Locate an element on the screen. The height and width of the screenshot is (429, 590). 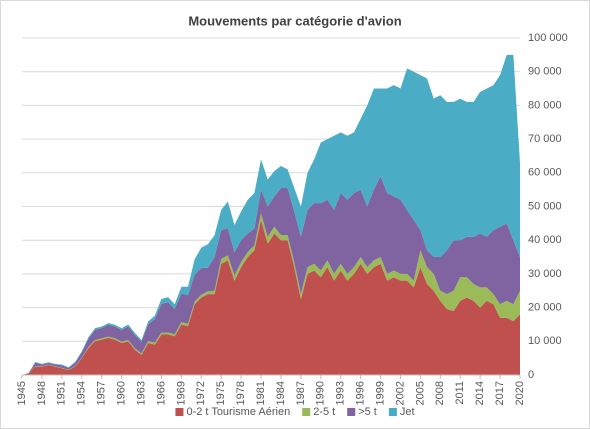
legend-label: 0-2 t Tourisme Aérien is located at coordinates (238, 412).